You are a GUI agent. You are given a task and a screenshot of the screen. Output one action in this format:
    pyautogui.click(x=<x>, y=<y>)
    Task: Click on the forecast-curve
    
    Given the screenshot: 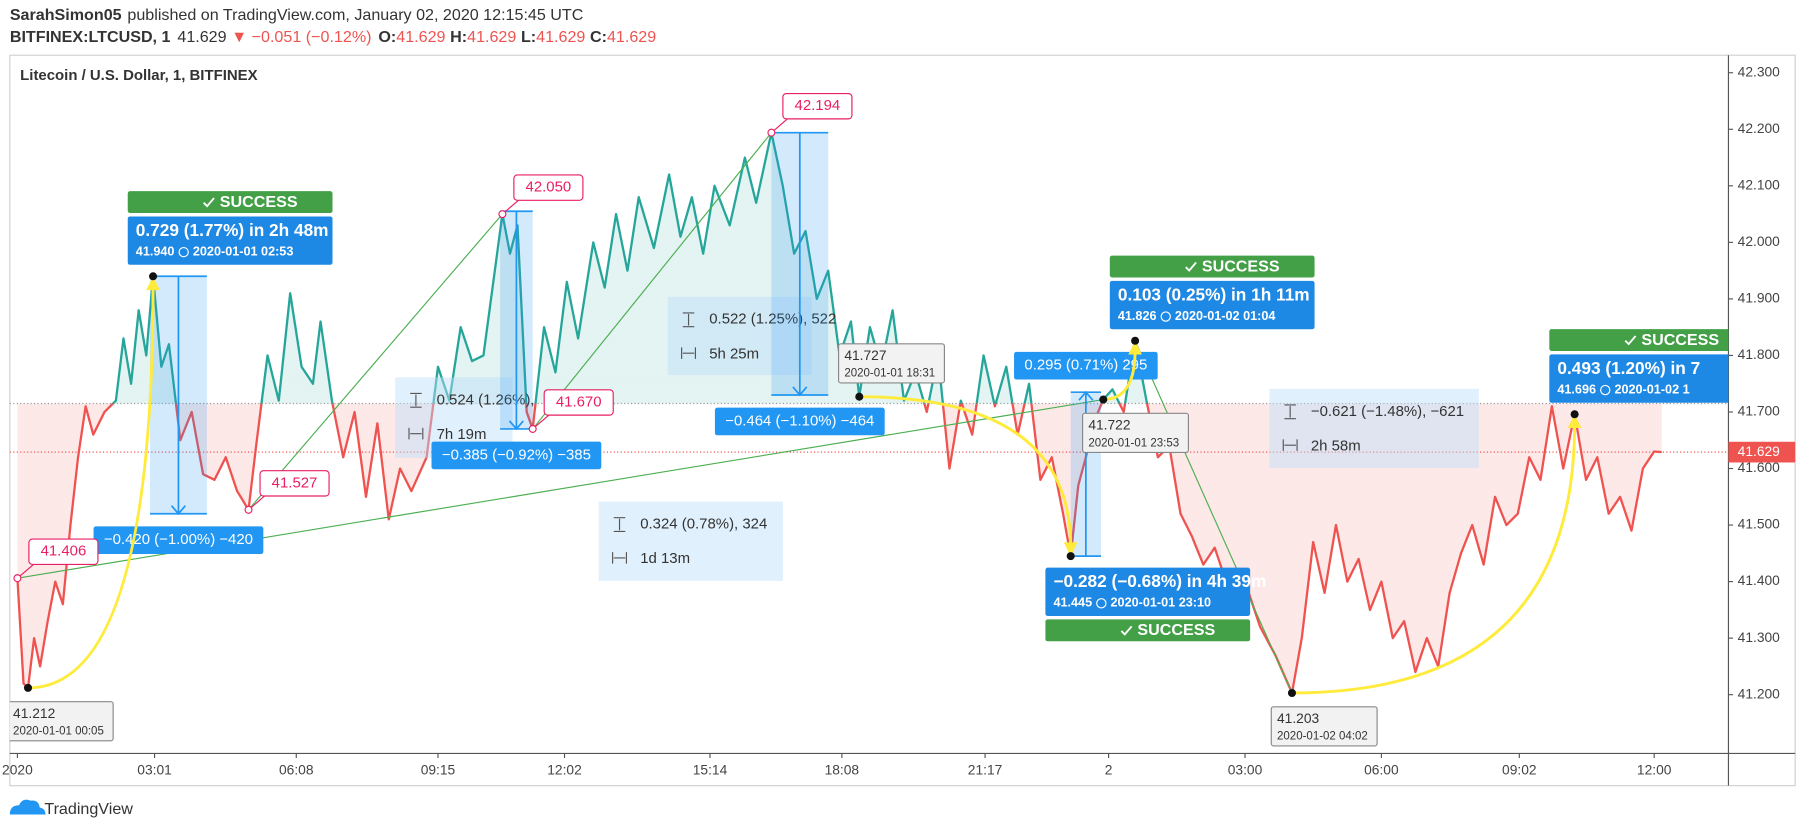 What is the action you would take?
    pyautogui.click(x=91, y=487)
    